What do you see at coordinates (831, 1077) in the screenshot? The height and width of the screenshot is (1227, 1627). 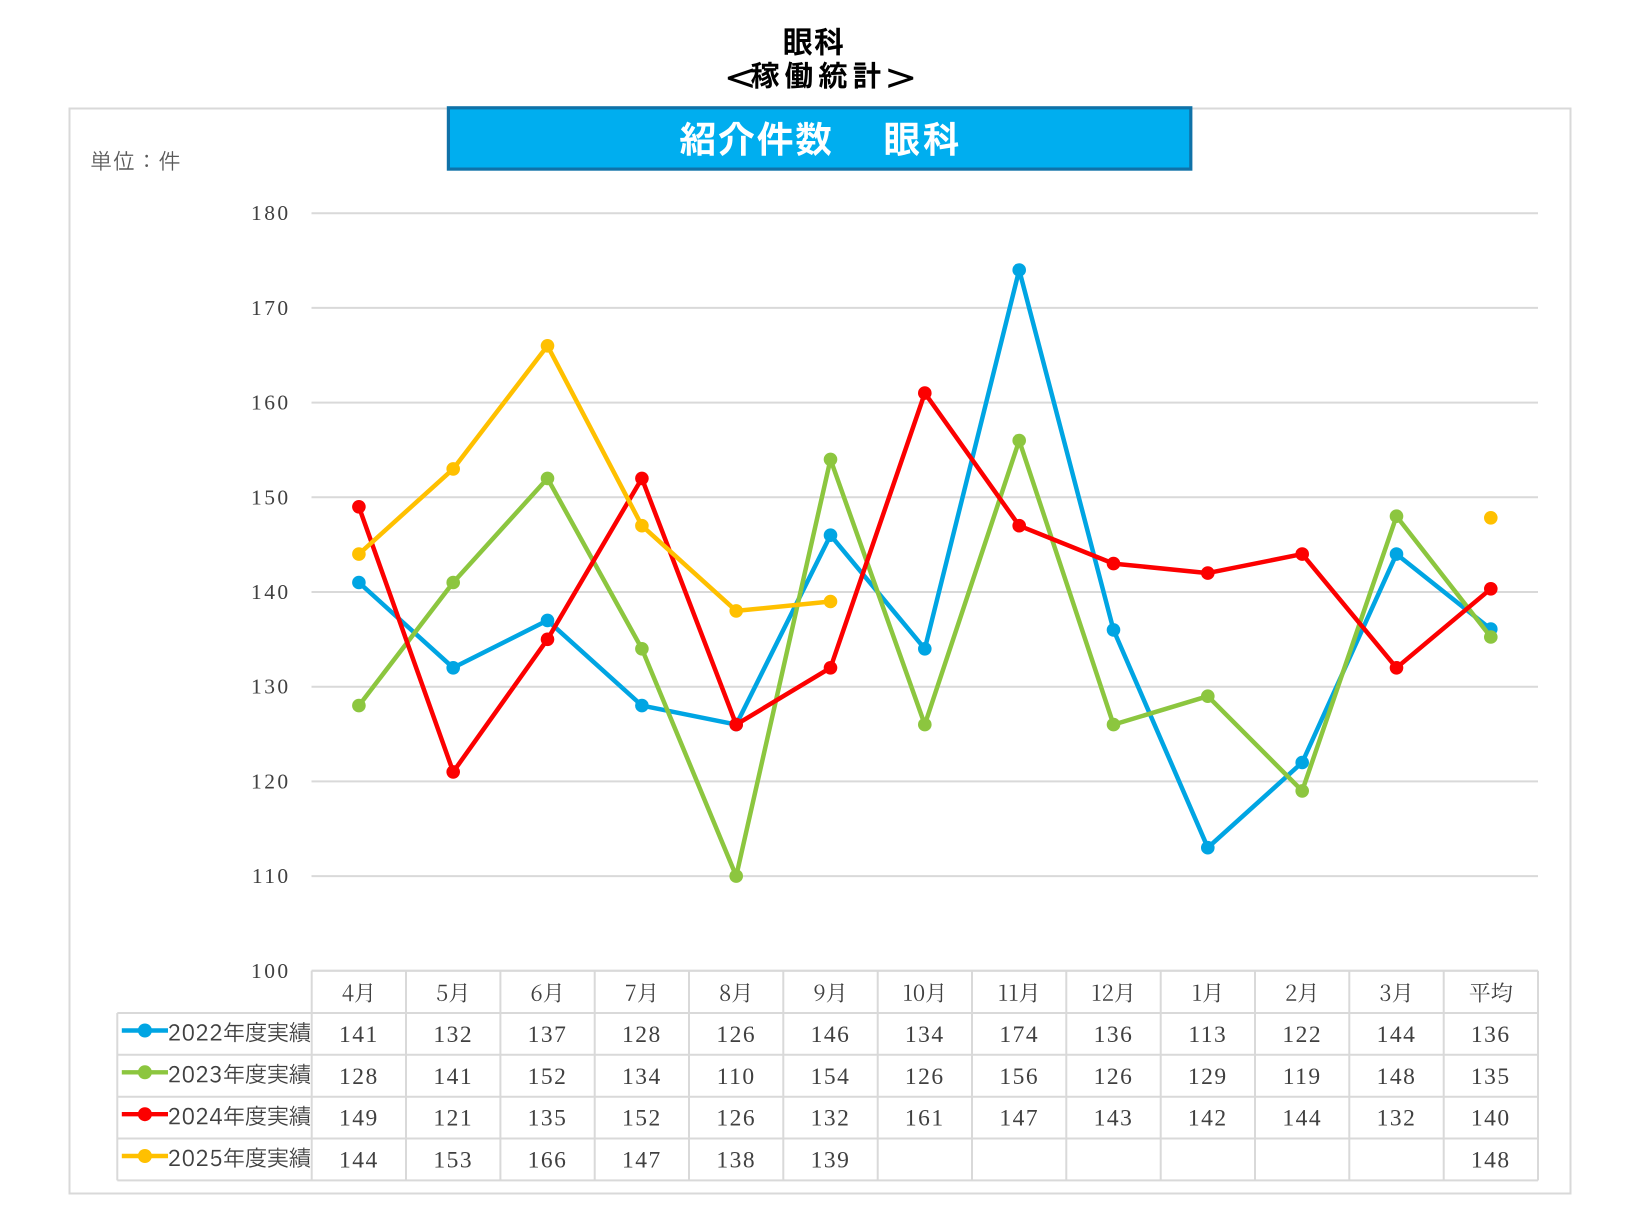 I see `svg-text: 154` at bounding box center [831, 1077].